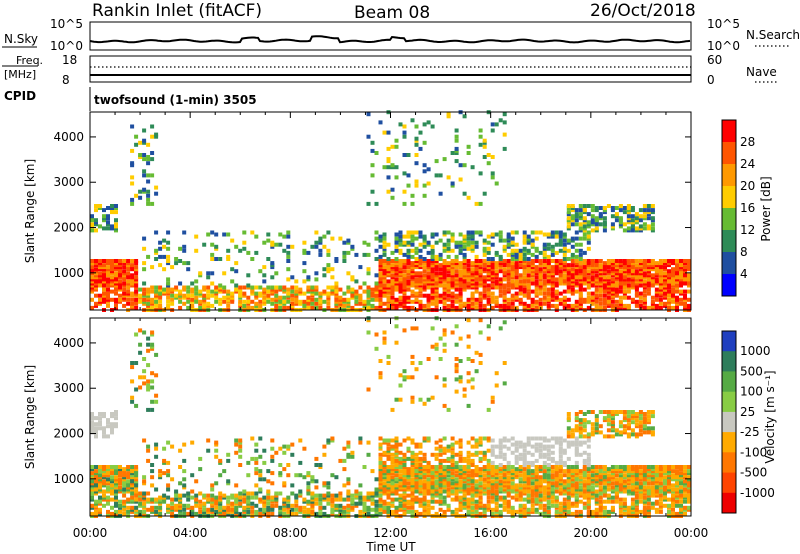 This screenshot has height=554, width=800. I want to click on noise-left-tick-bottom: 10^0, so click(66, 46).